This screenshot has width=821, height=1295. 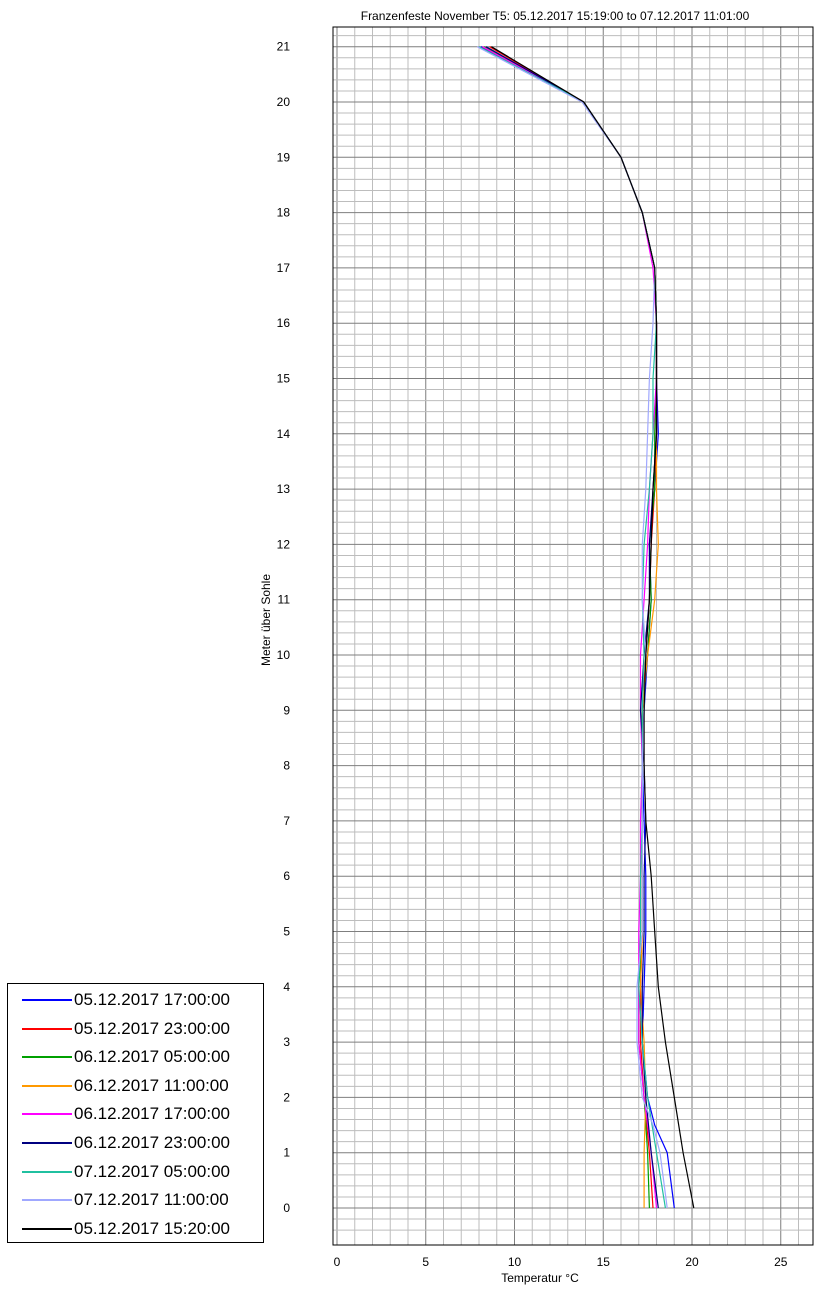 I want to click on legend-item: 07.12.2017 05:00:00, so click(x=119, y=1172).